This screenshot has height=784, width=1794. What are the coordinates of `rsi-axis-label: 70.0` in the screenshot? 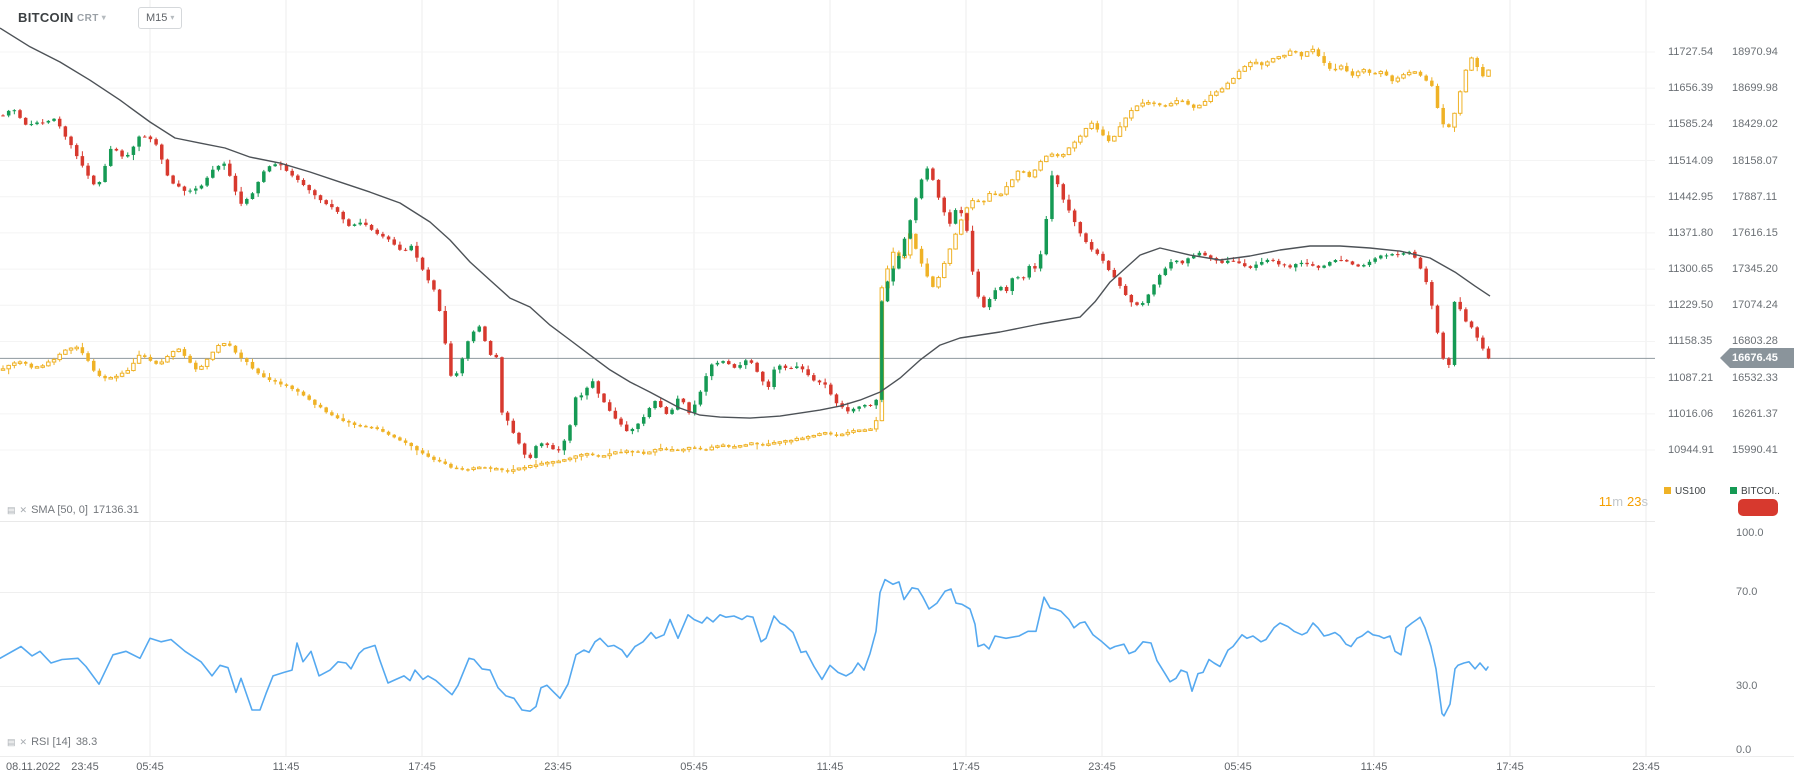 It's located at (1747, 591).